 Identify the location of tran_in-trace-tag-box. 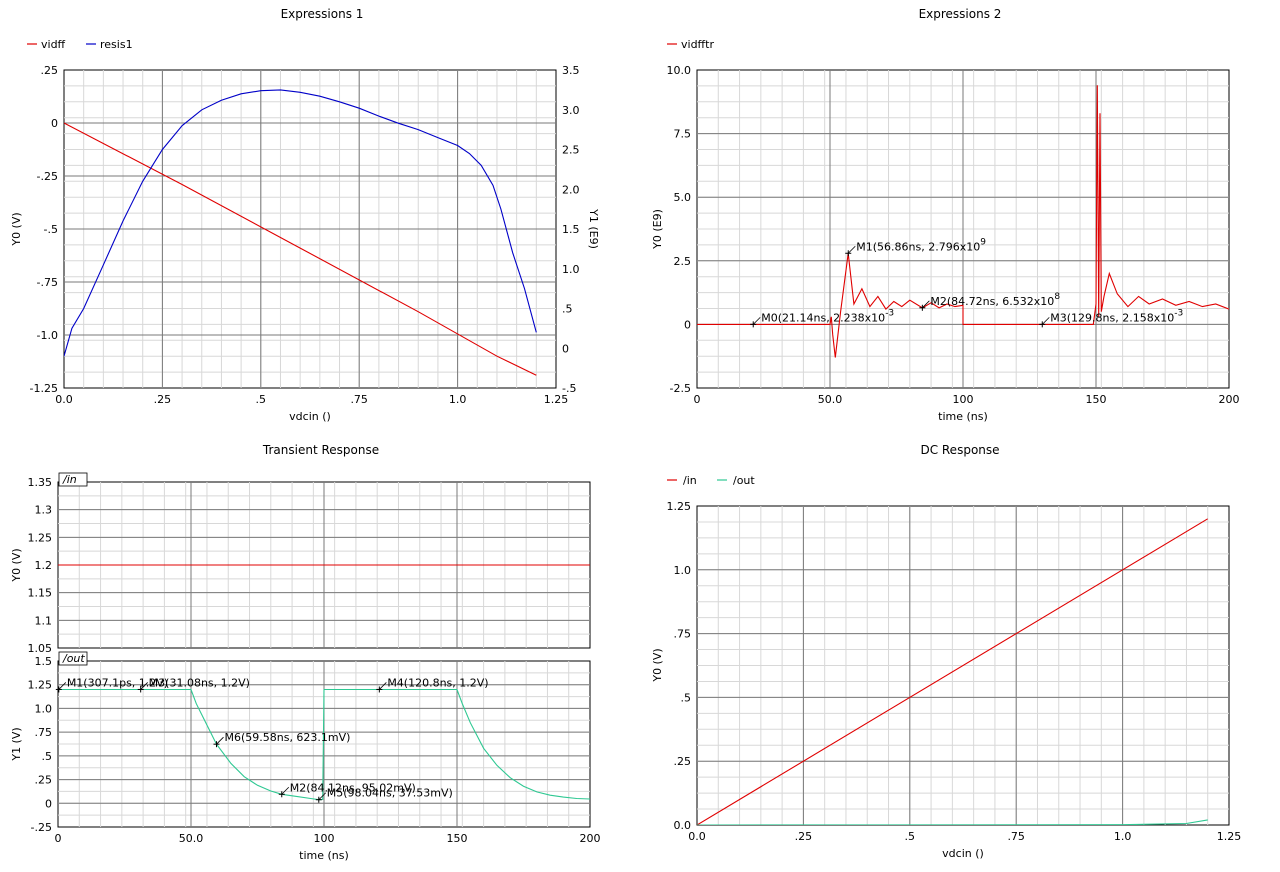
(73, 479).